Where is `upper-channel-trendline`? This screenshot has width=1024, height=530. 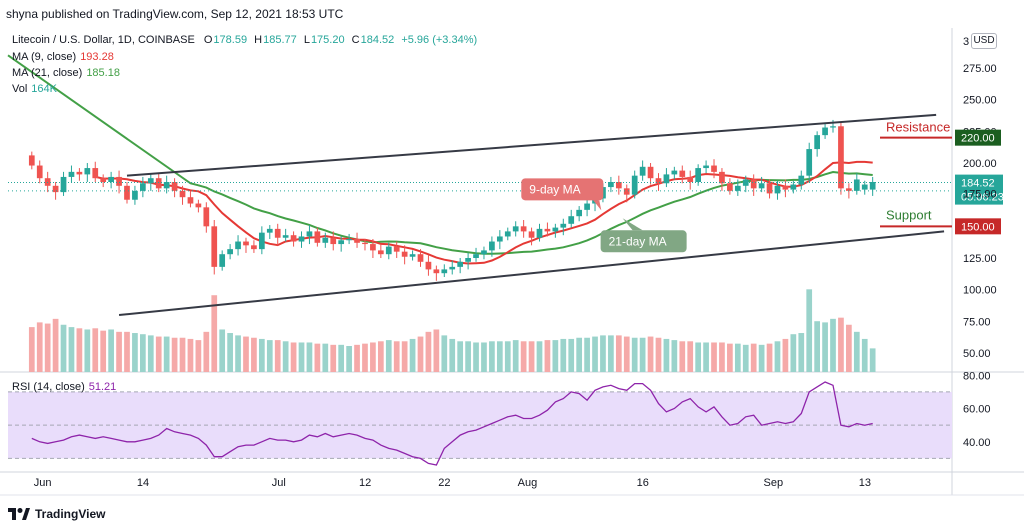 upper-channel-trendline is located at coordinates (531, 145).